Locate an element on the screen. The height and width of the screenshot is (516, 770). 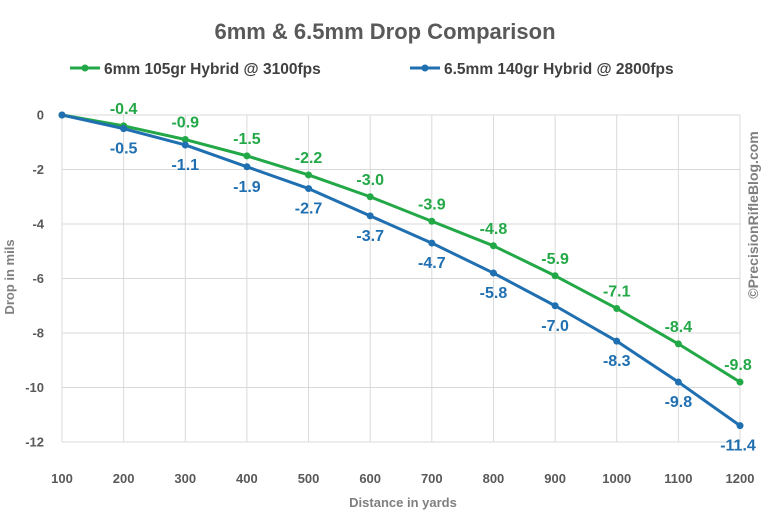
data-label: -4.8 is located at coordinates (494, 229).